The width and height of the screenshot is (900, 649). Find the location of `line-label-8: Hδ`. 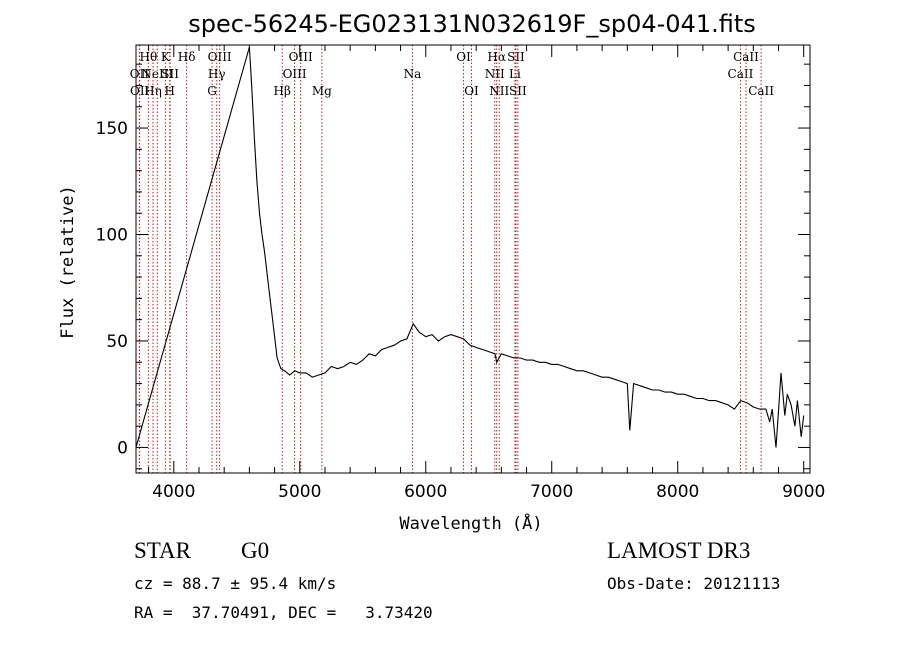

line-label-8: Hδ is located at coordinates (187, 57).